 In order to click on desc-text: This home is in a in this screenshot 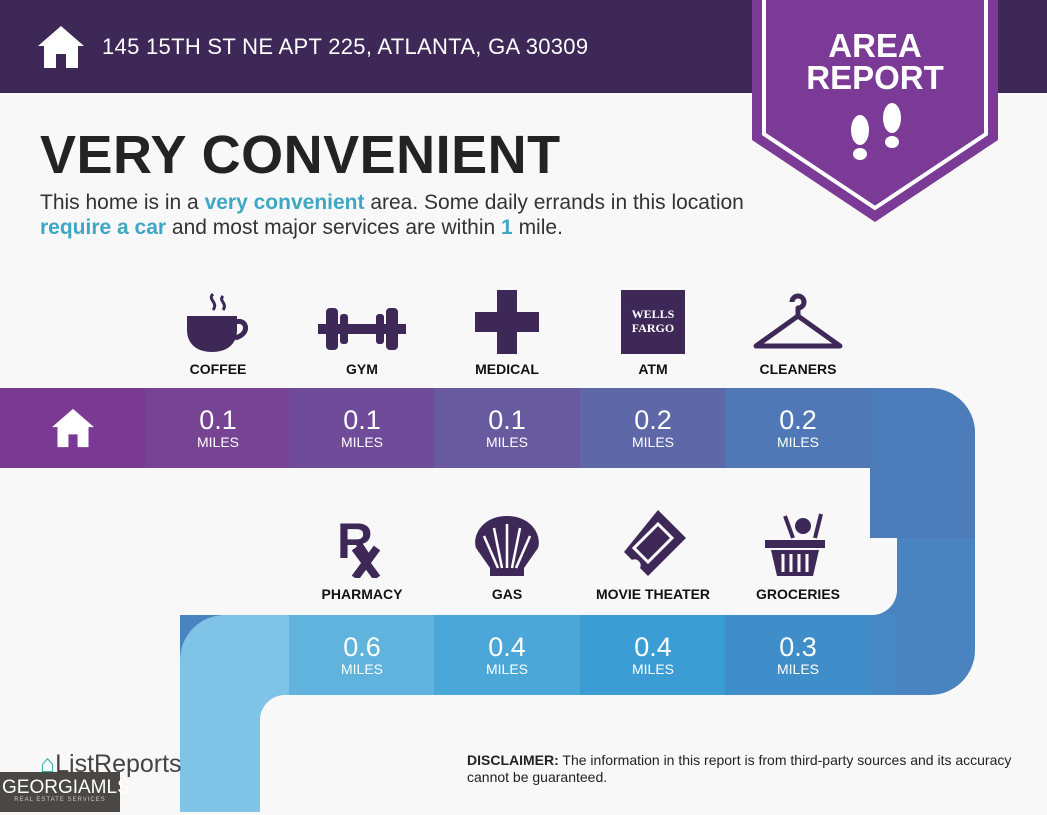, I will do `click(122, 202)`.